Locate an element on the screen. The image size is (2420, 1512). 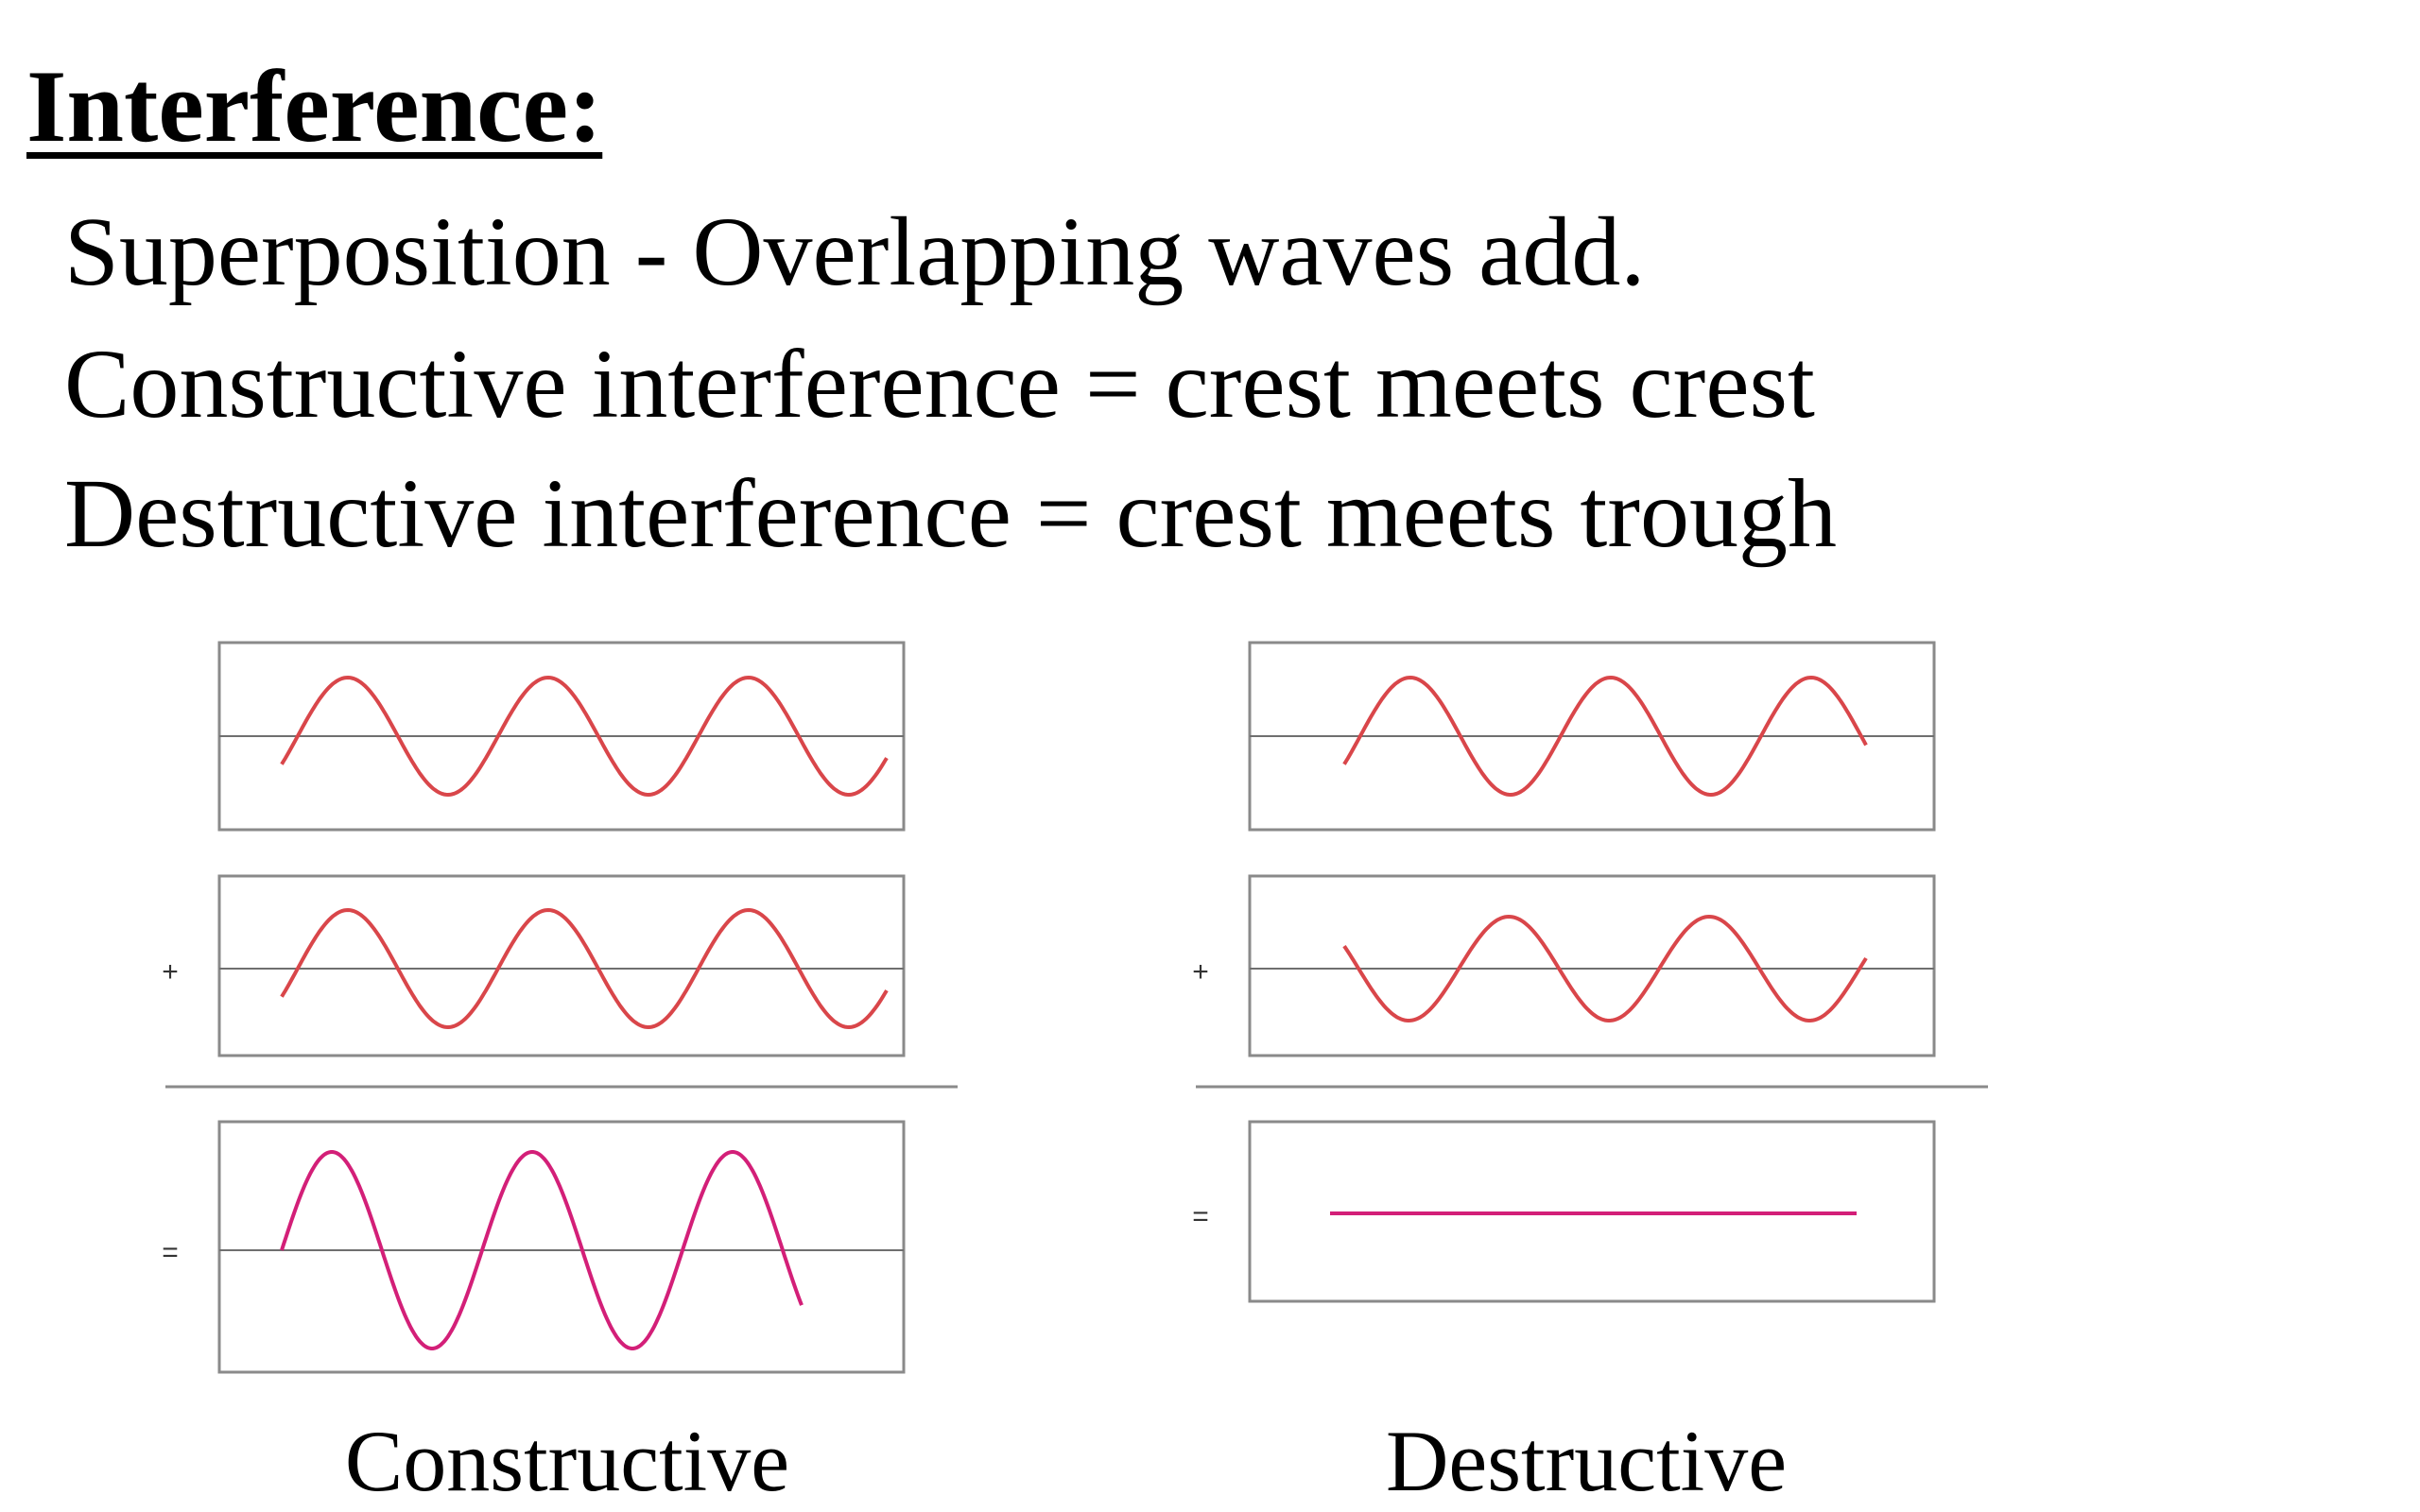
destructive-result-frame is located at coordinates (1592, 1211).